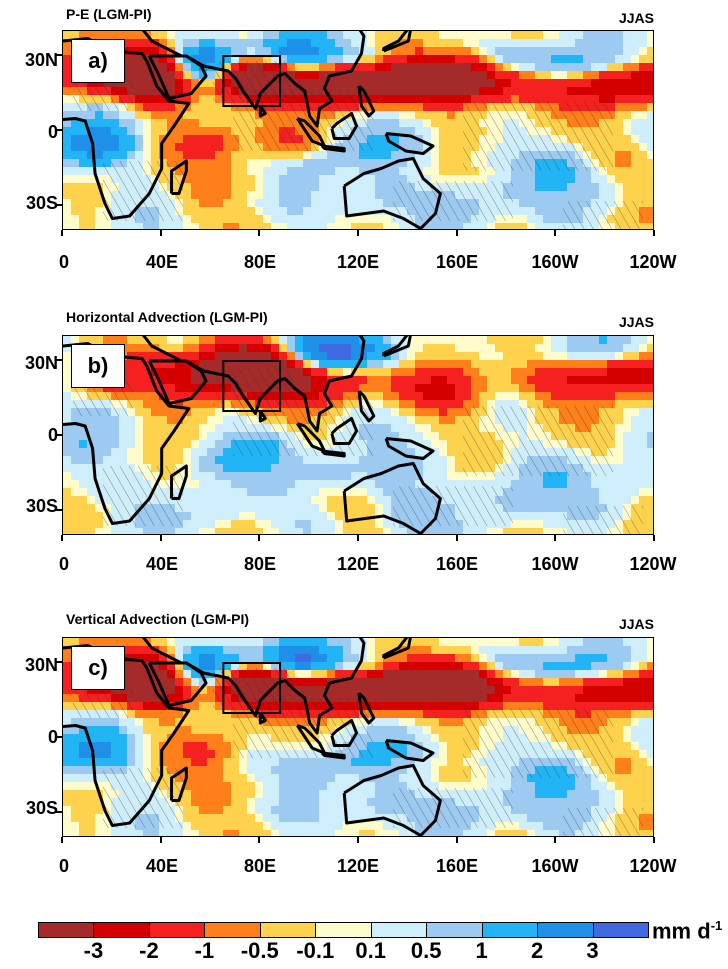 This screenshot has width=728, height=969. I want to click on season-label: JJAS, so click(636, 18).